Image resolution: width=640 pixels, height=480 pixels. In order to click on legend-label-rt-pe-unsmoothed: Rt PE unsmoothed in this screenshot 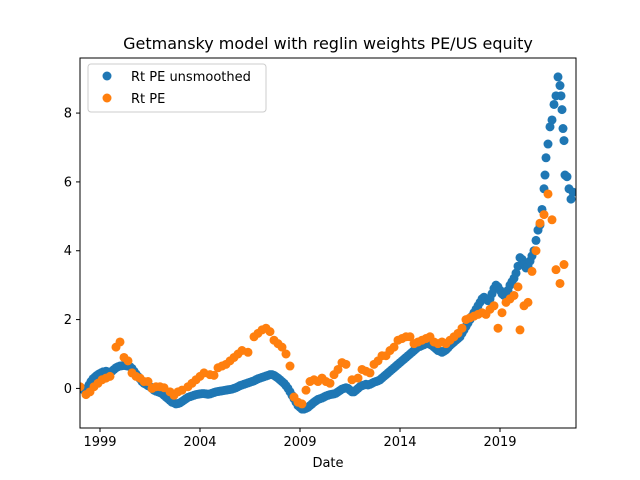, I will do `click(191, 77)`.